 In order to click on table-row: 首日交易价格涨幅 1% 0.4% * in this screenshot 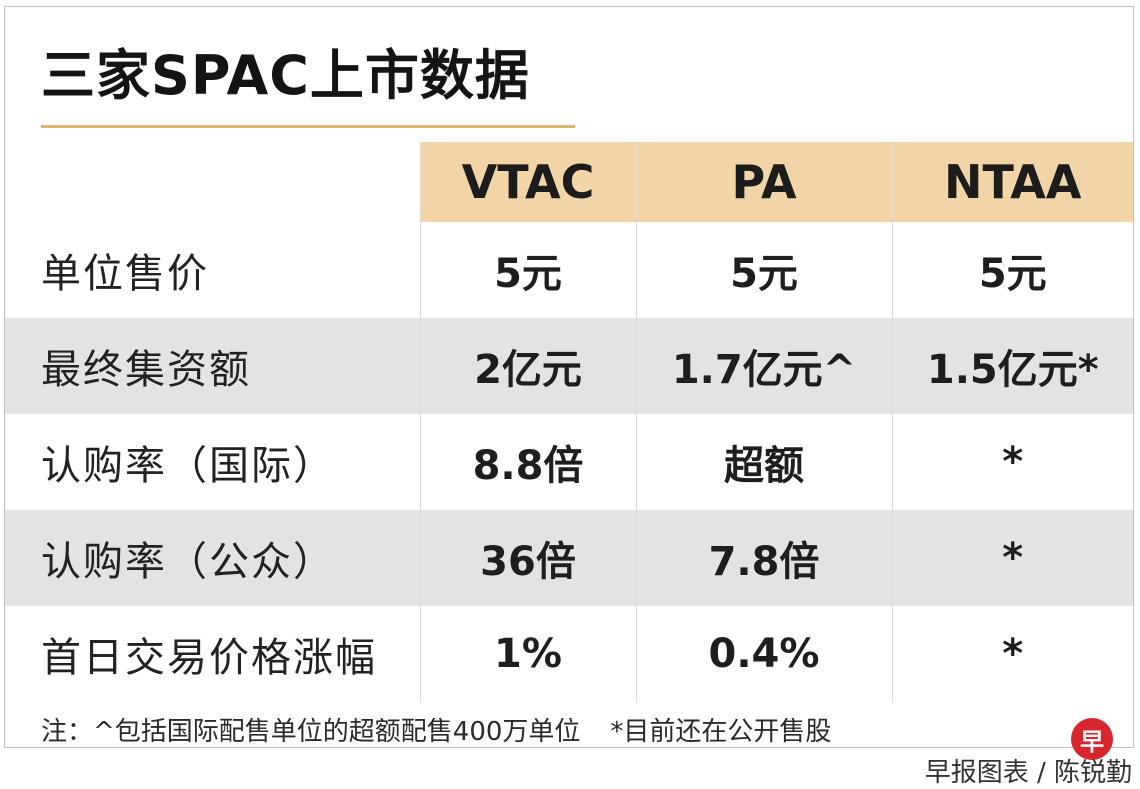, I will do `click(569, 654)`.